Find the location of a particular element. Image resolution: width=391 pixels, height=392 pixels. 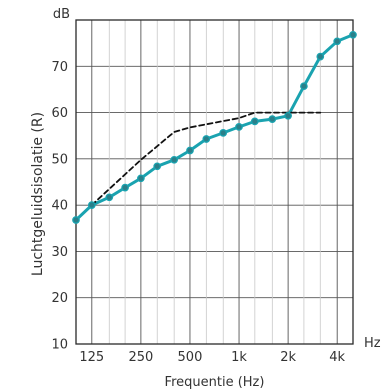

x-tick-label: 1k is located at coordinates (239, 357).